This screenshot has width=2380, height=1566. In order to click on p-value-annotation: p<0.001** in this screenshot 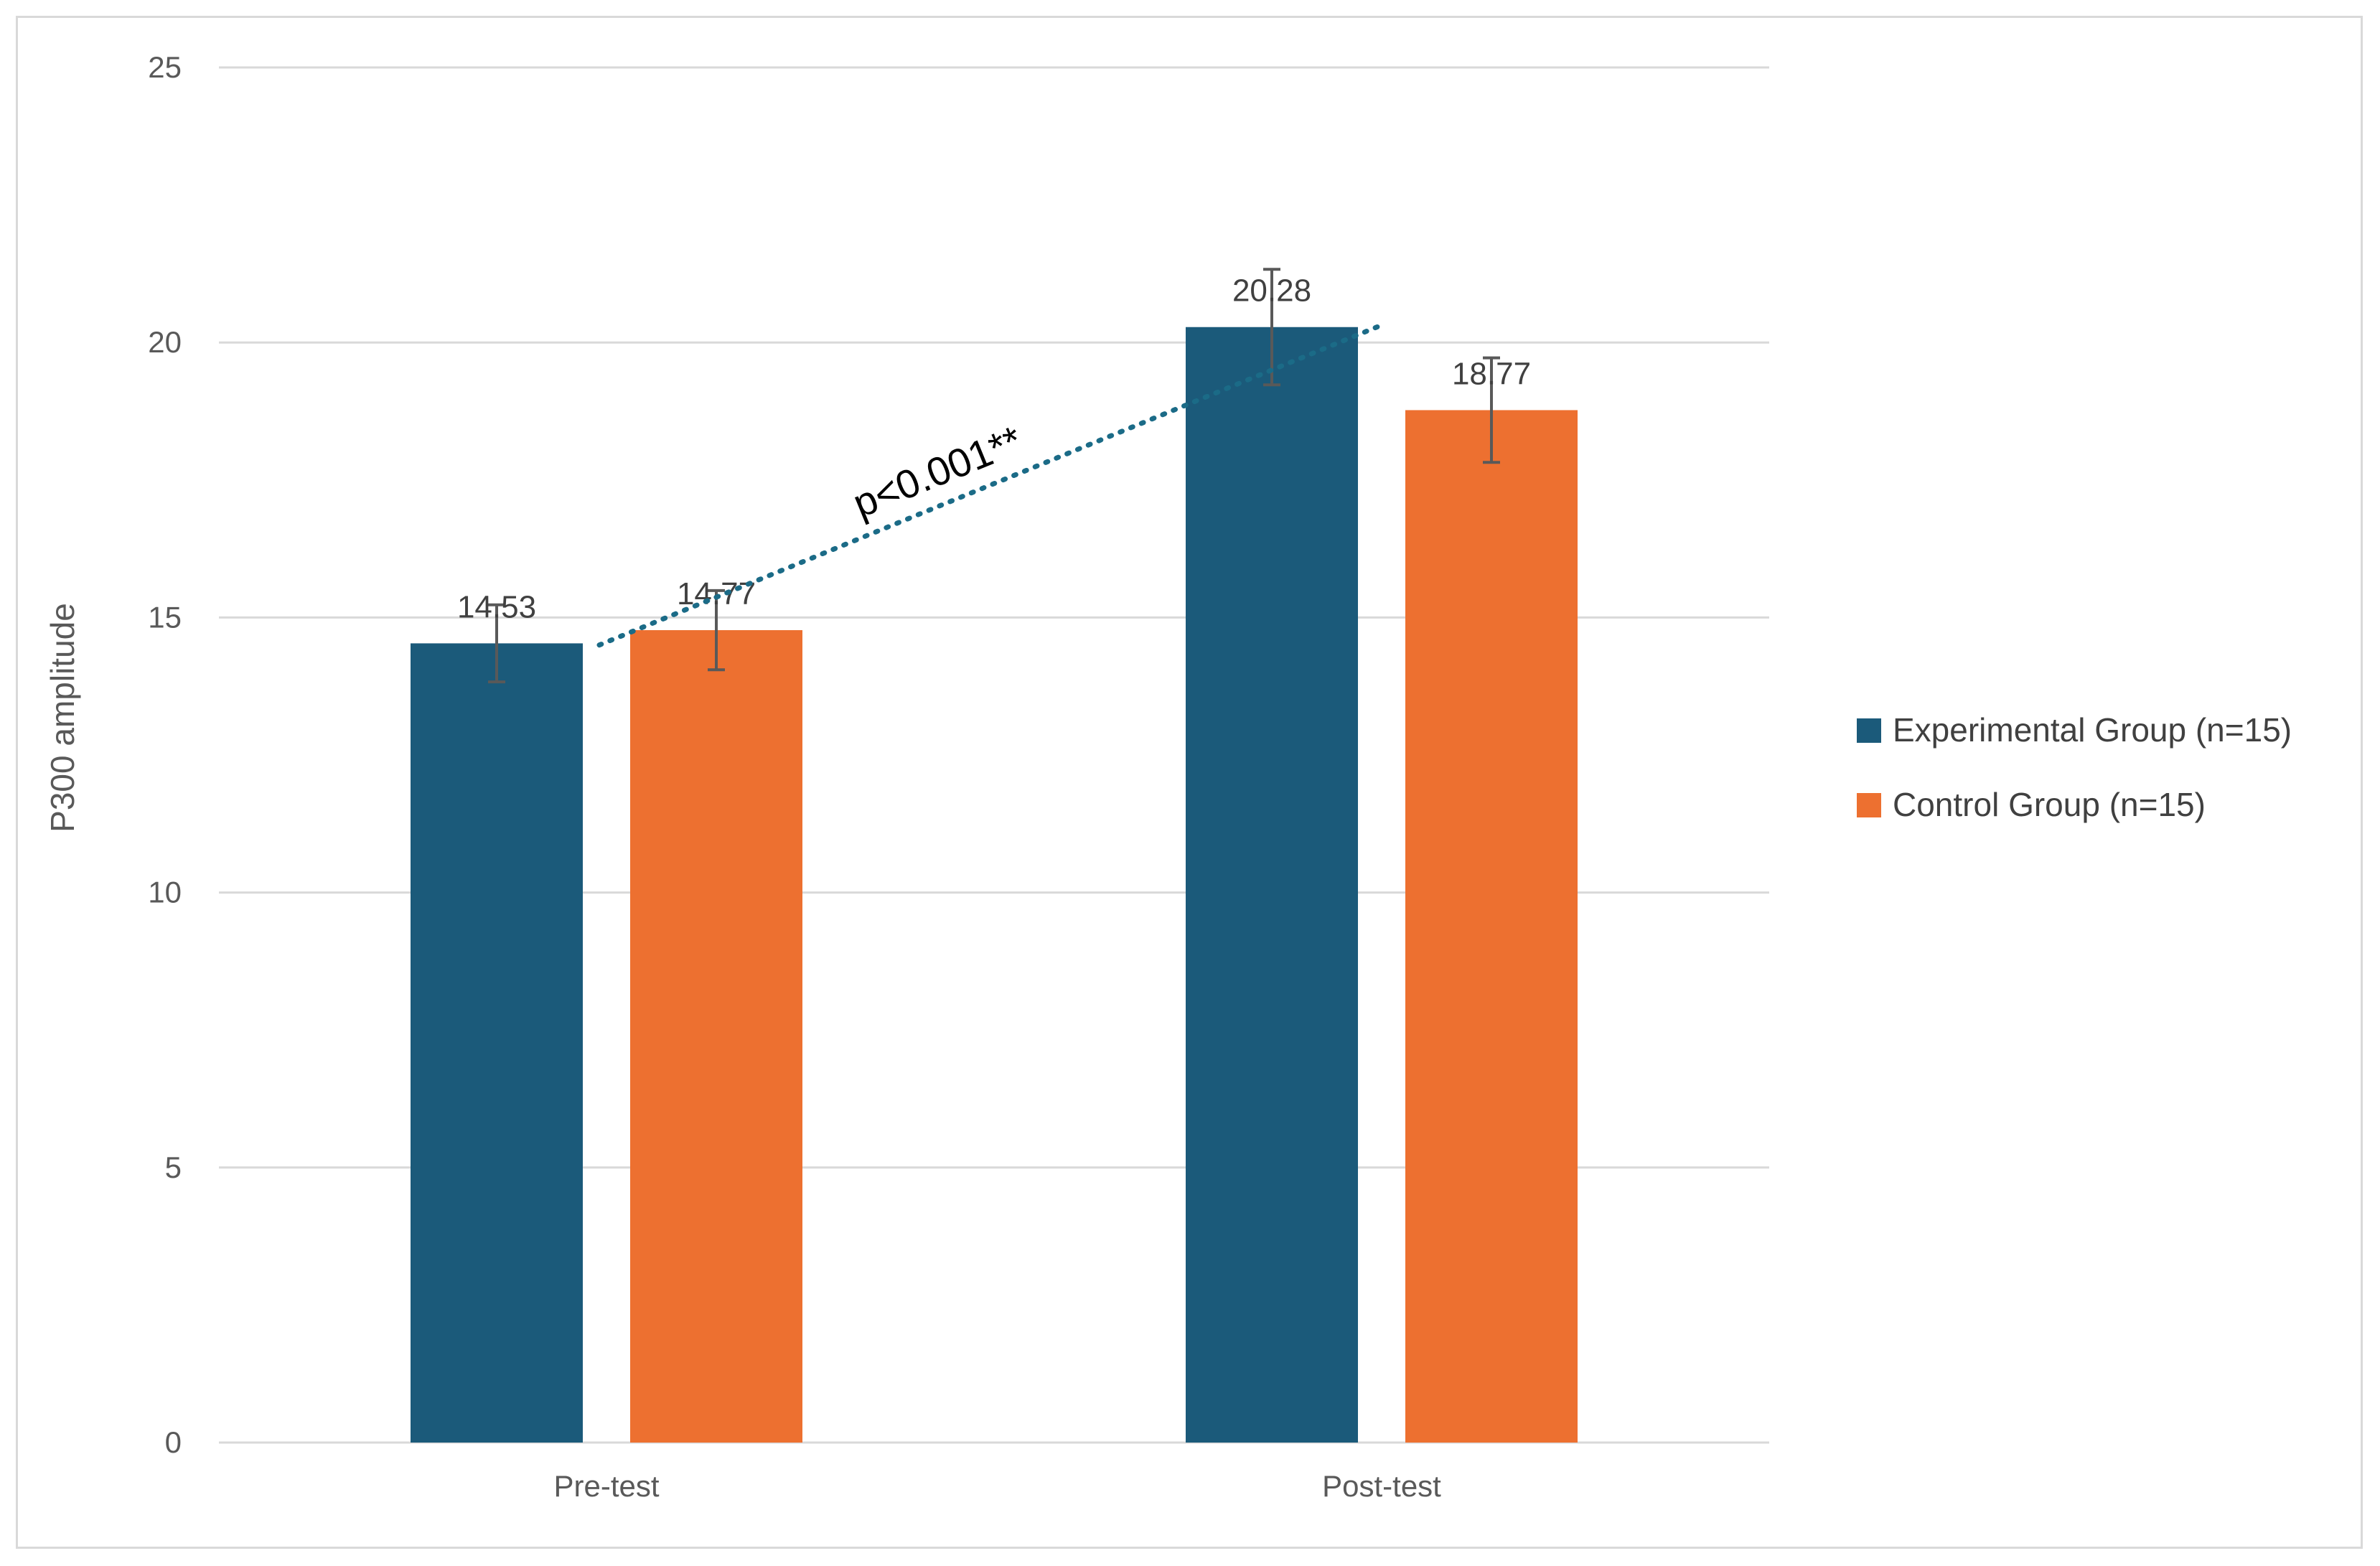, I will do `click(937, 472)`.